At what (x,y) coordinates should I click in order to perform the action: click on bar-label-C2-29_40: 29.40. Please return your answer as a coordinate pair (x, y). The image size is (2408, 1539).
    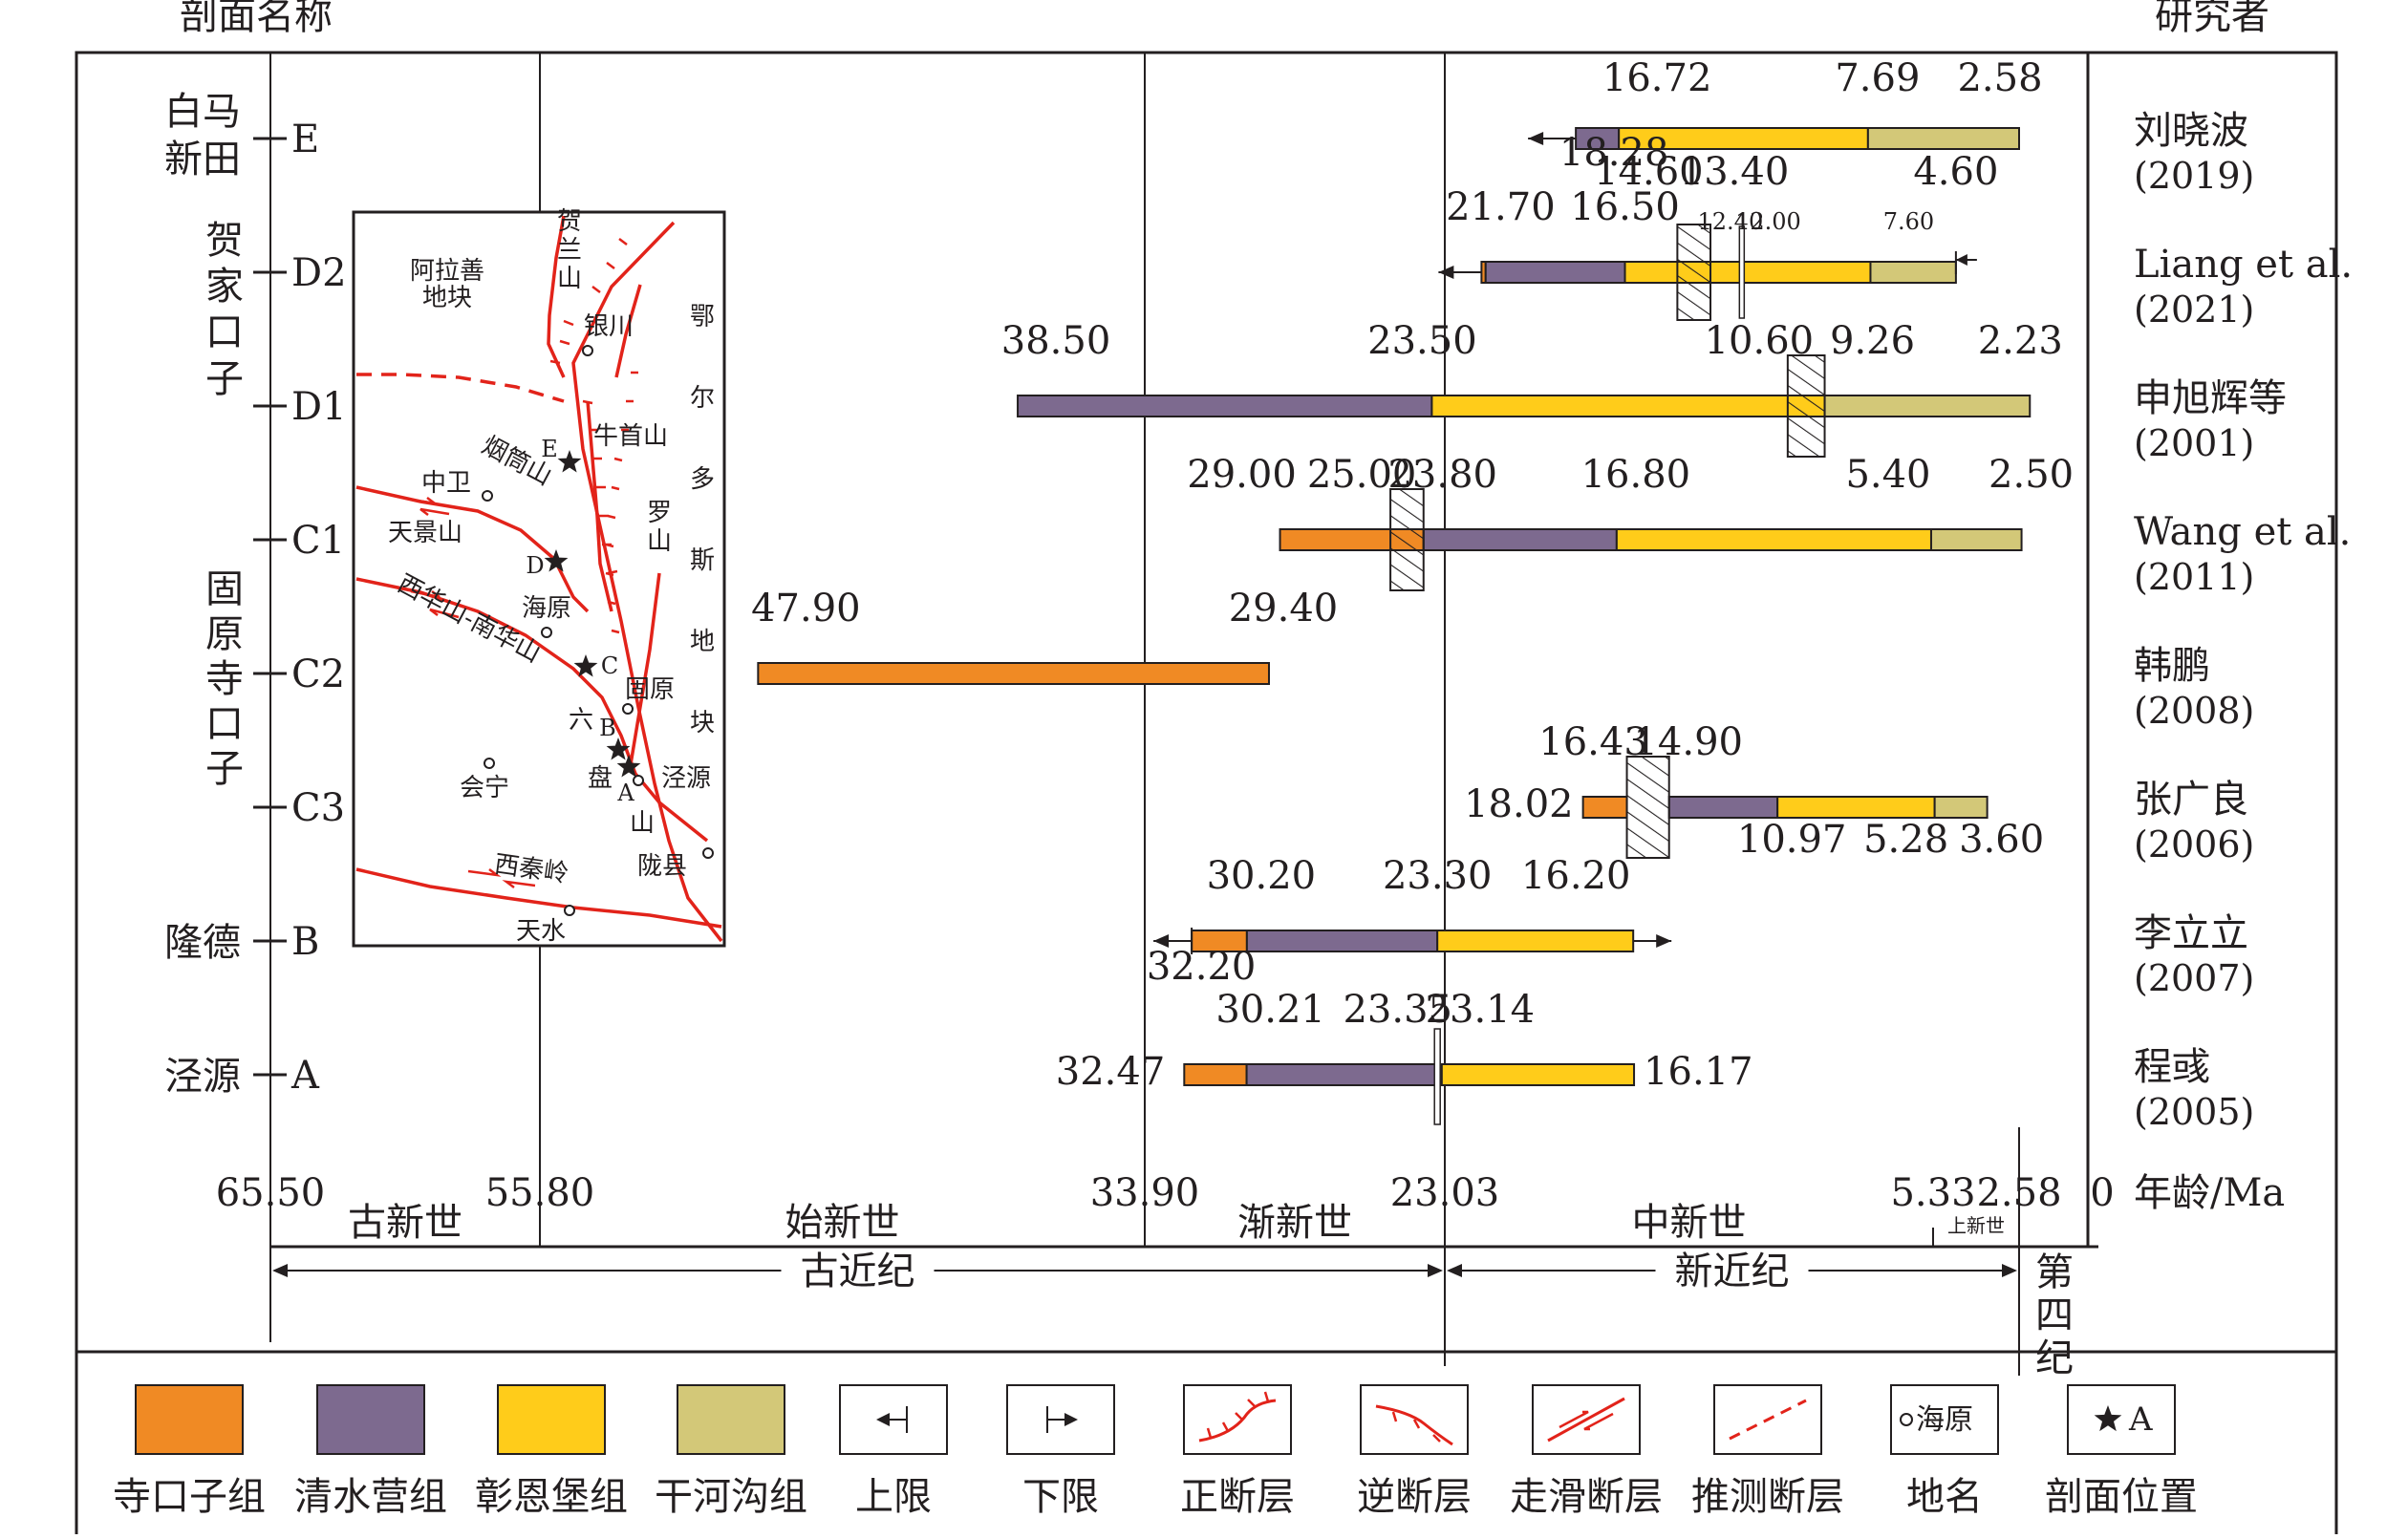
    Looking at the image, I should click on (1284, 609).